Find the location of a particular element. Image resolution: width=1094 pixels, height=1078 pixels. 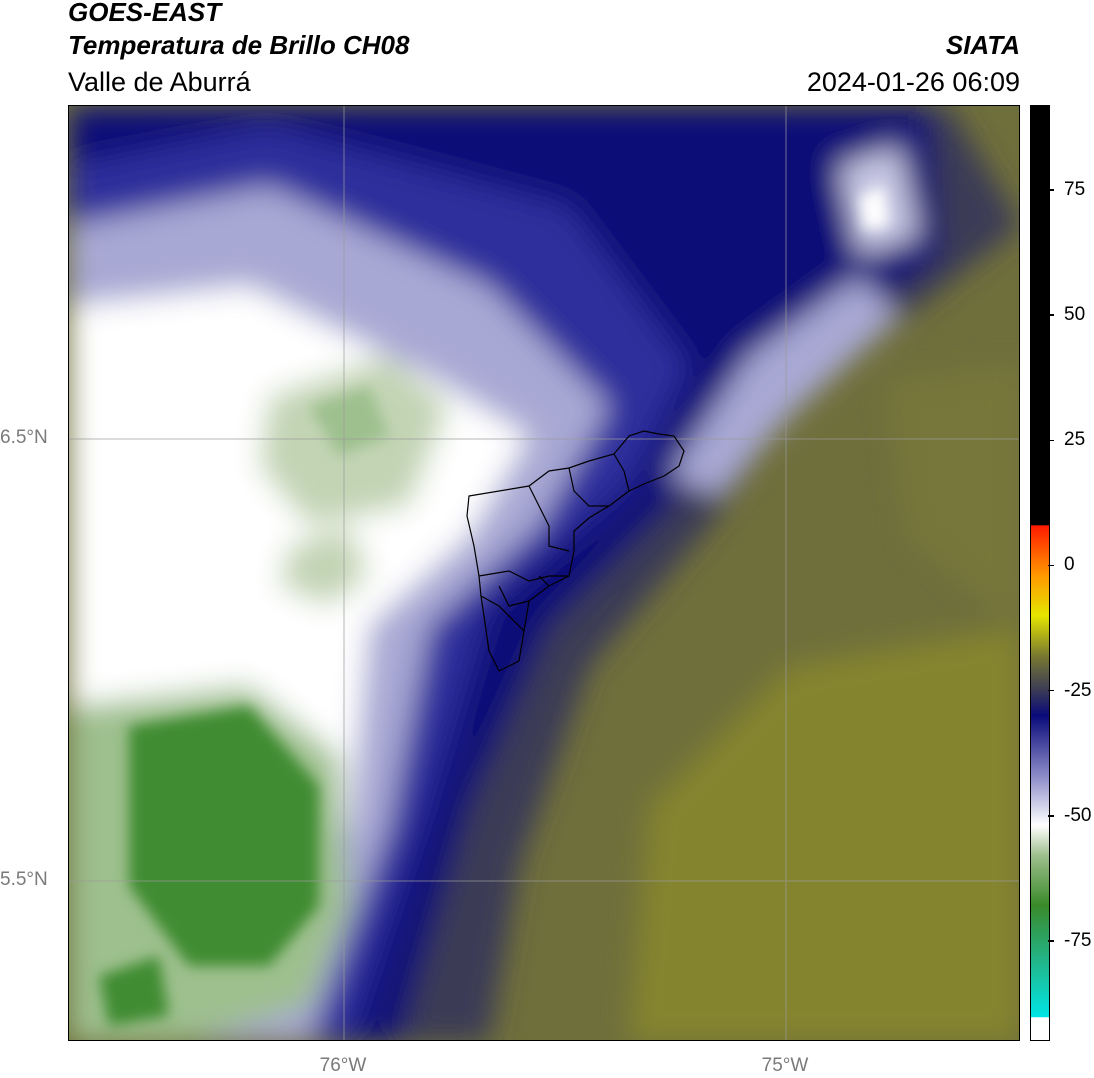

lat-label-6-5: 6.5°N is located at coordinates (24, 437).